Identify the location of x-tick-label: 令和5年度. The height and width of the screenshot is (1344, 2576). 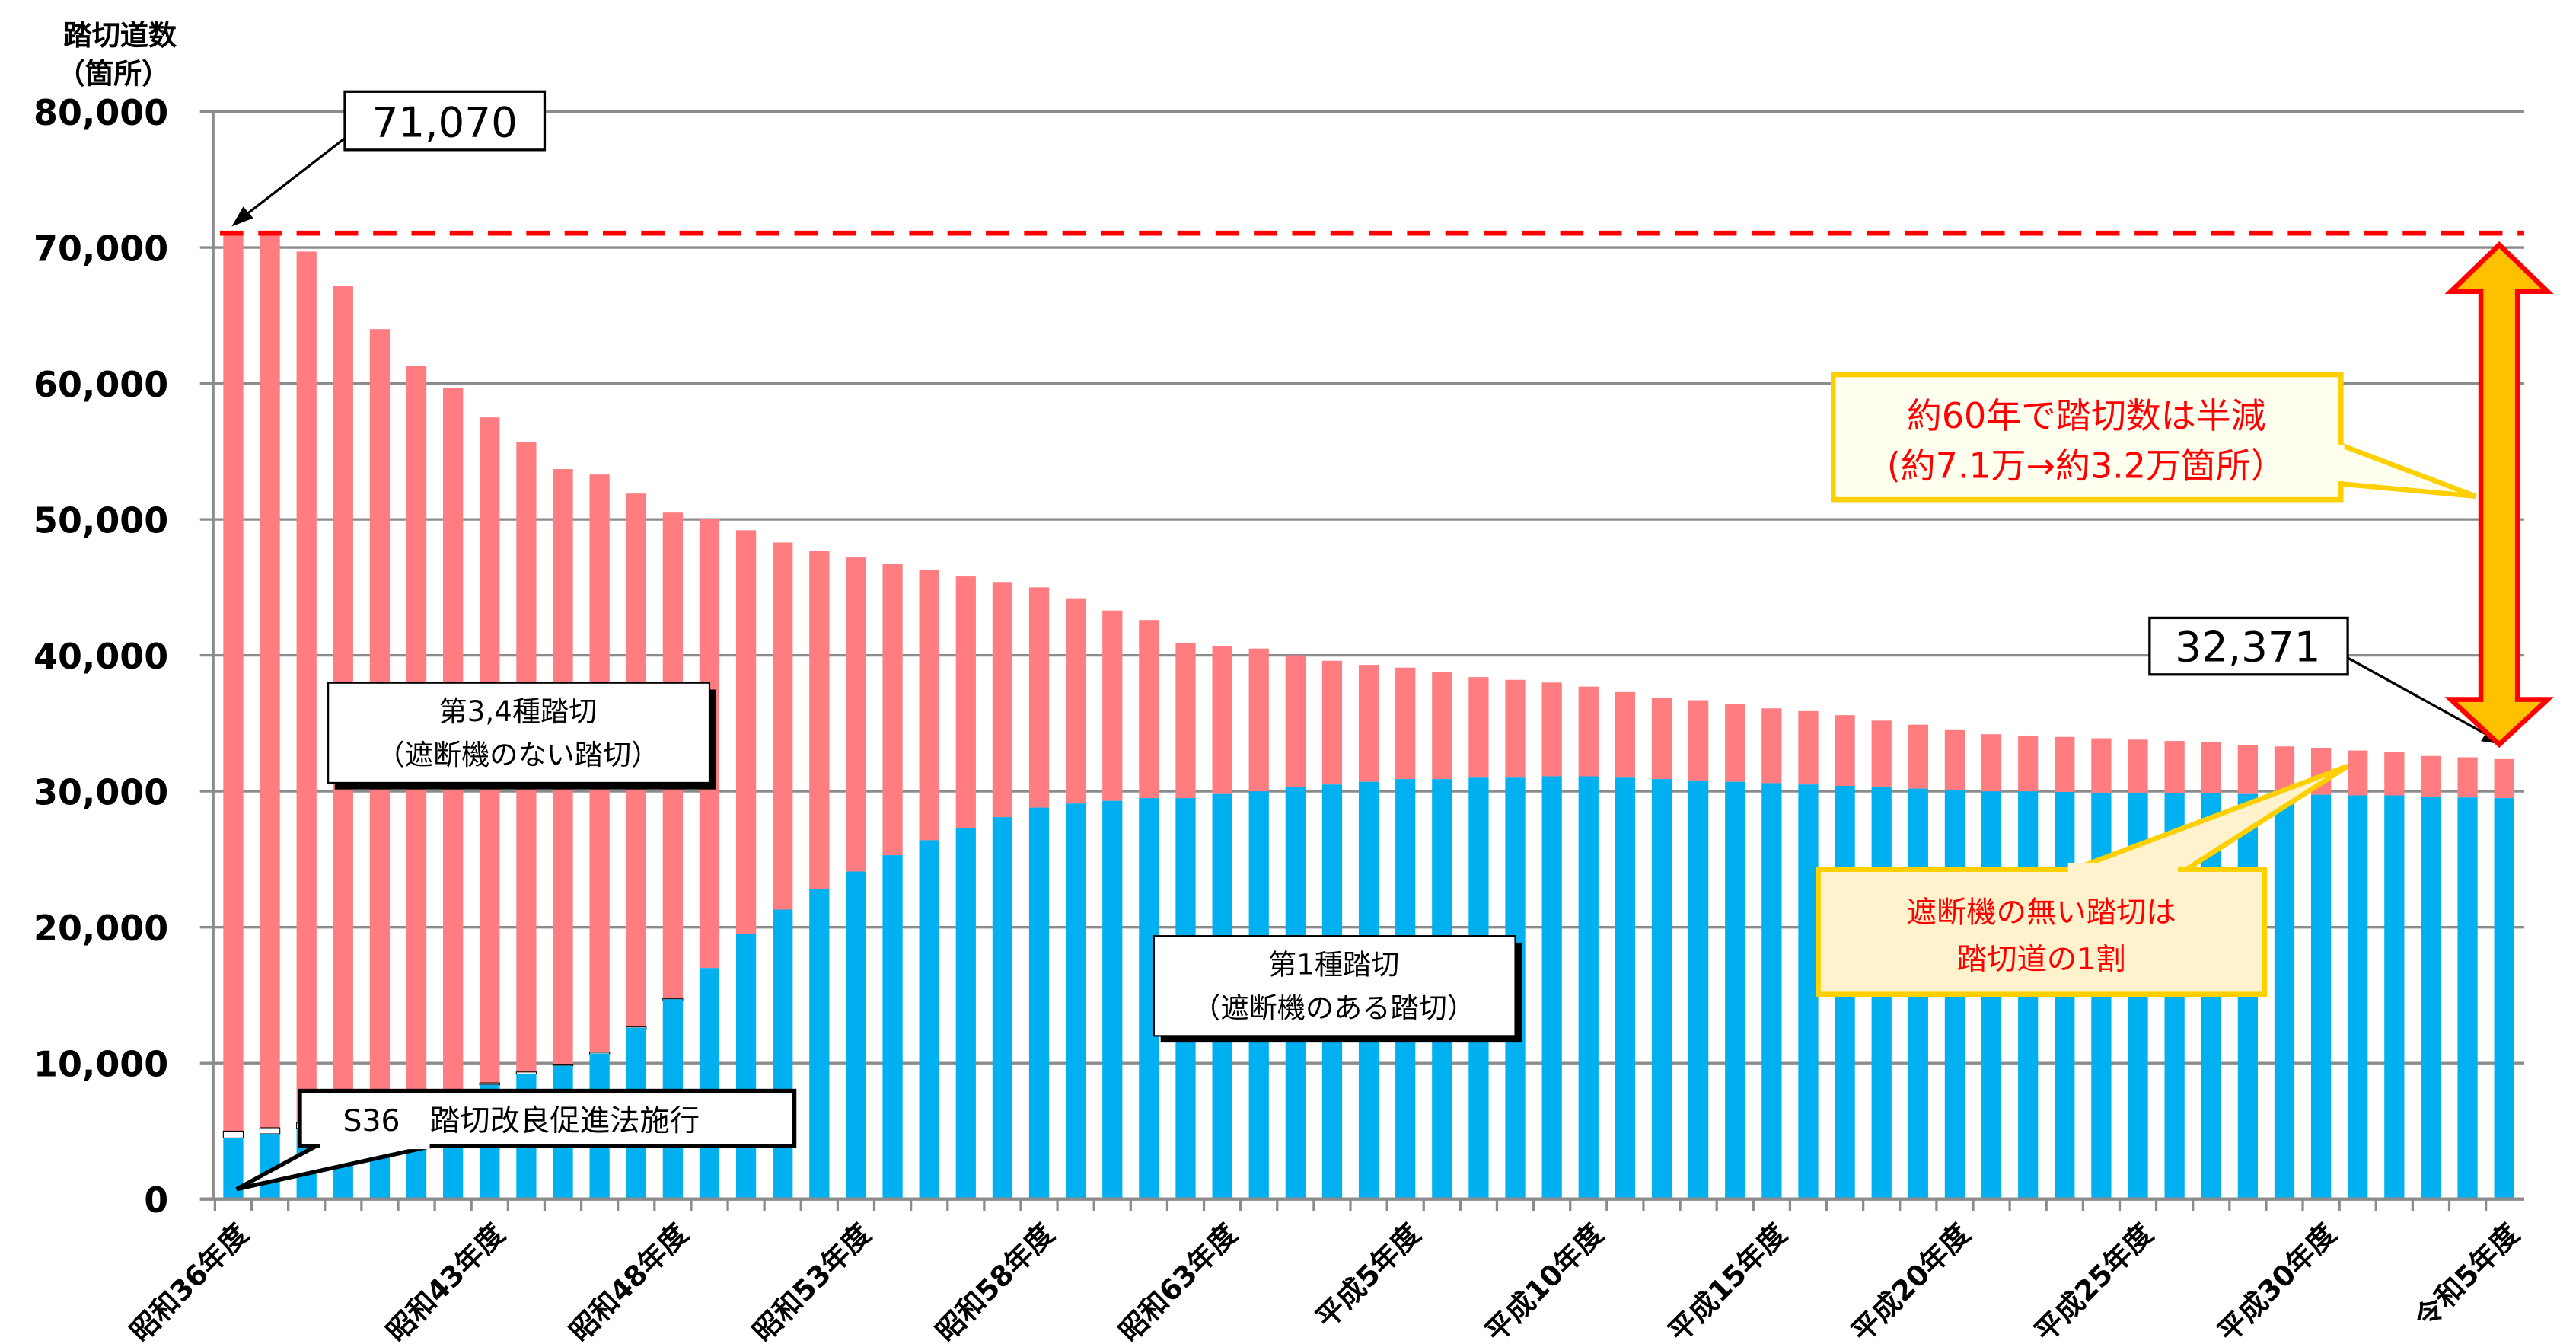
(2467, 1276).